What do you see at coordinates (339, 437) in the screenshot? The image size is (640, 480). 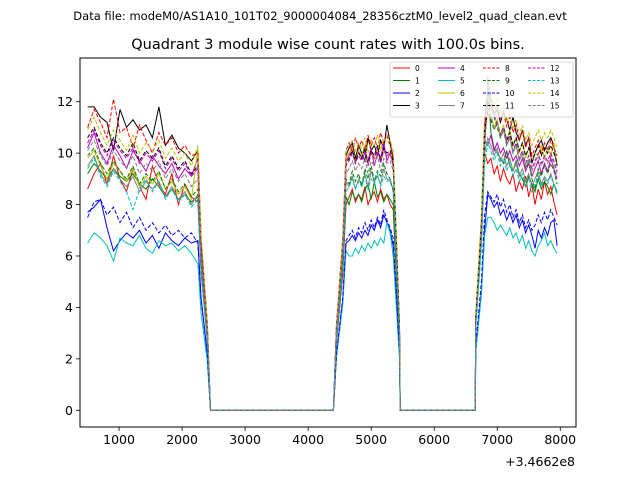 I see `x-axis: 1000 2000 3000 4000 5000 6000 7000 8000` at bounding box center [339, 437].